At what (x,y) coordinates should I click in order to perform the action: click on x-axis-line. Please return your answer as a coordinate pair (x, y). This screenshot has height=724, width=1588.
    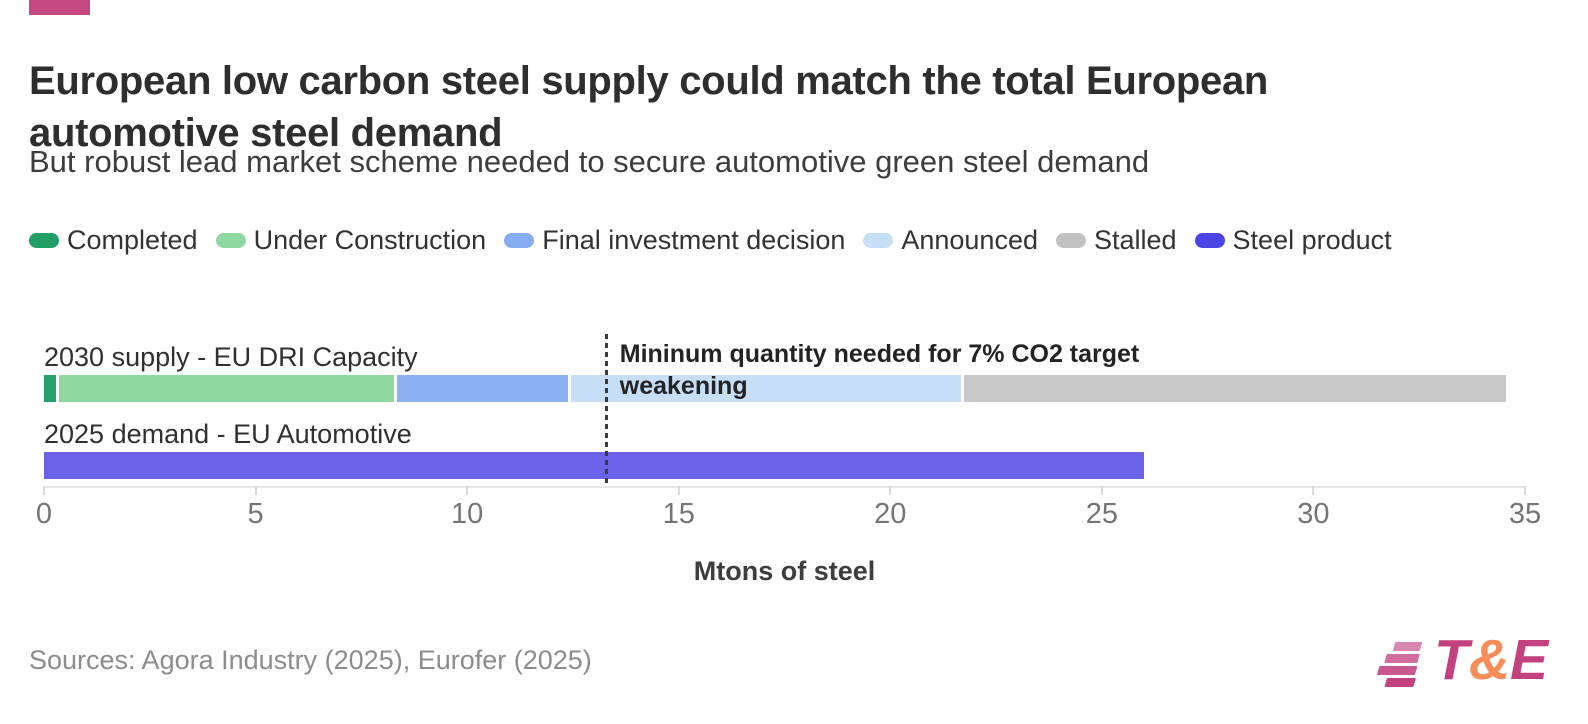
    Looking at the image, I should click on (784, 487).